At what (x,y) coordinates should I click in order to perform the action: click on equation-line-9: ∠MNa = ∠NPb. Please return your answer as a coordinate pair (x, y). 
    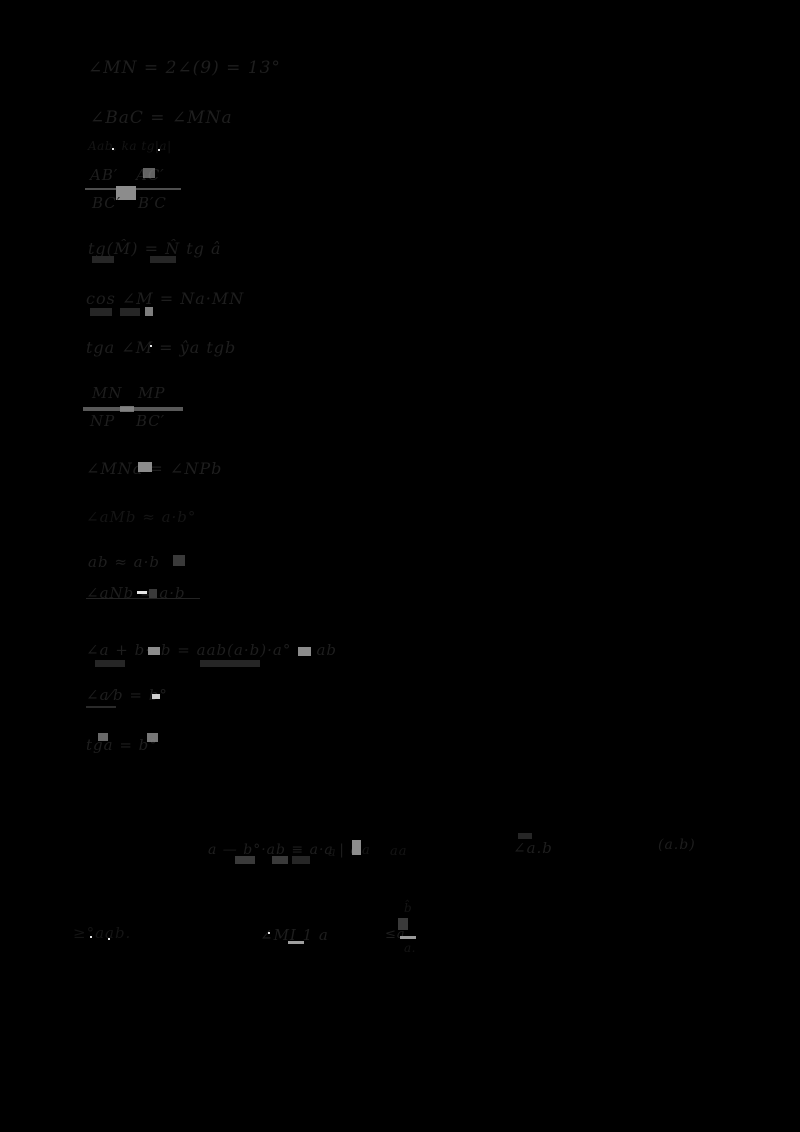
    Looking at the image, I should click on (154, 468).